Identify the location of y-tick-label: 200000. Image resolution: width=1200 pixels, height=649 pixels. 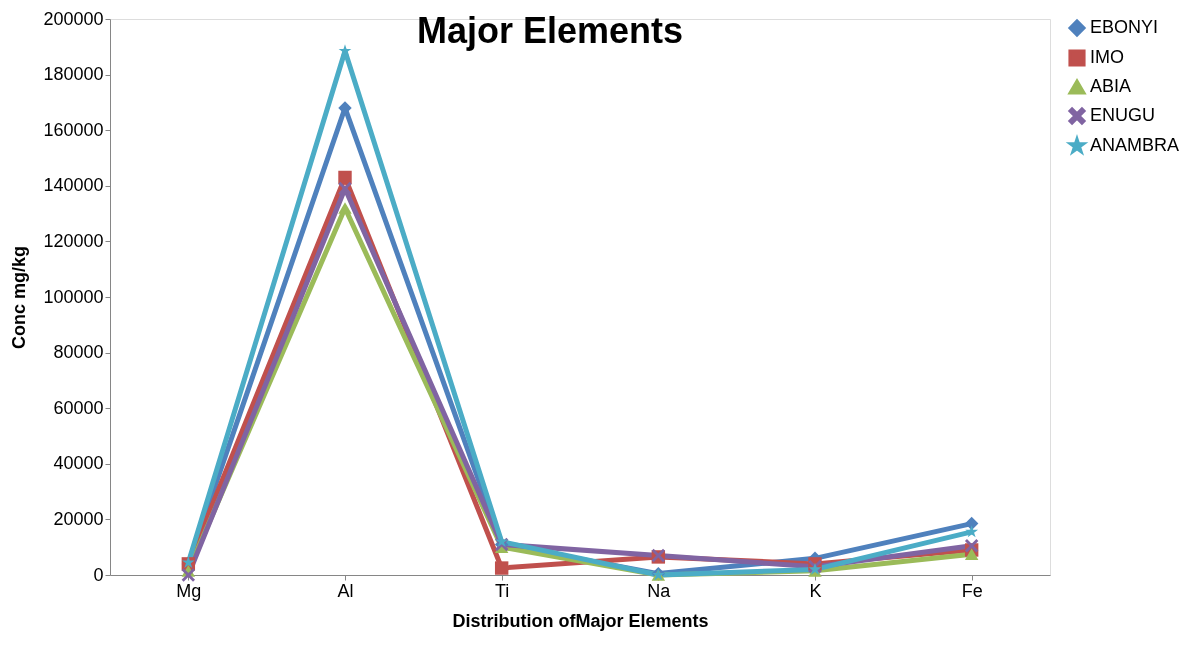
(73, 18).